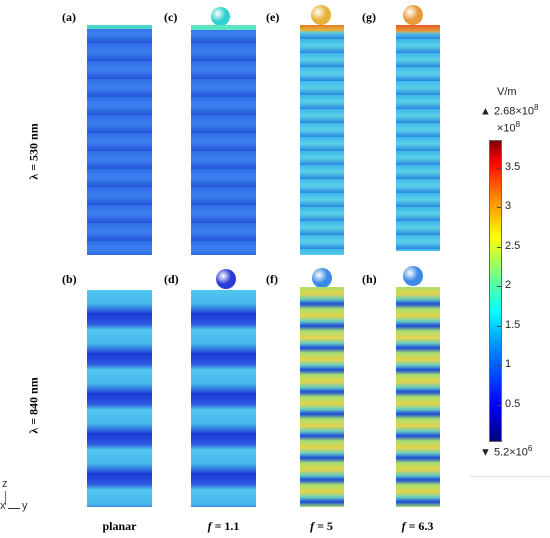 This screenshot has height=538, width=550. What do you see at coordinates (513, 245) in the screenshot?
I see `colorbar-tick-label: 2.5` at bounding box center [513, 245].